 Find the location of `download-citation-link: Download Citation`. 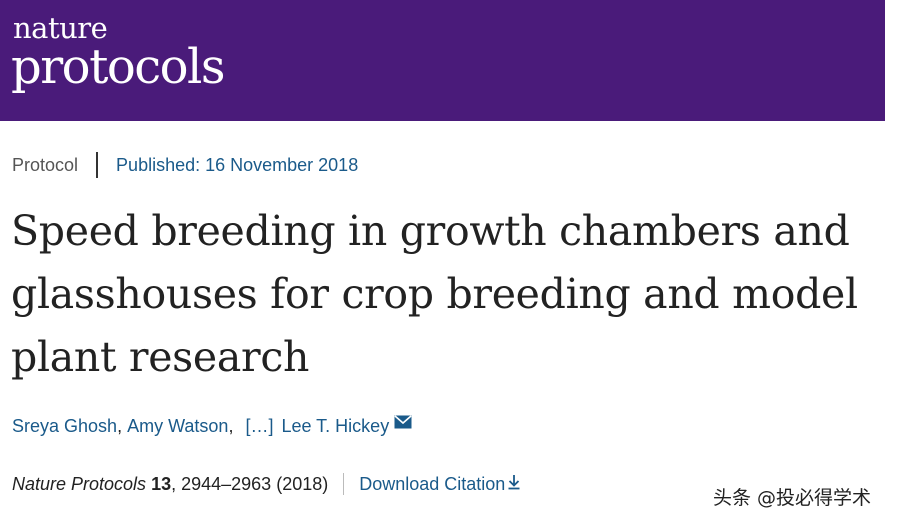

download-citation-link: Download Citation is located at coordinates (439, 484).